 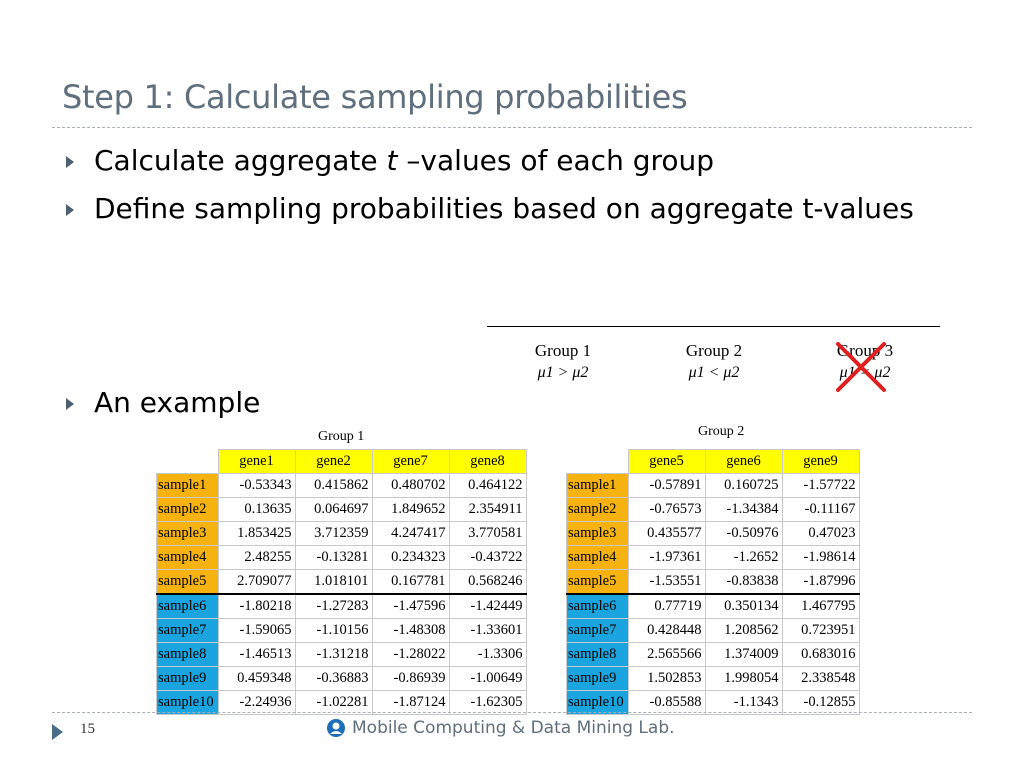 What do you see at coordinates (721, 431) in the screenshot?
I see `table-2-title: Group 2` at bounding box center [721, 431].